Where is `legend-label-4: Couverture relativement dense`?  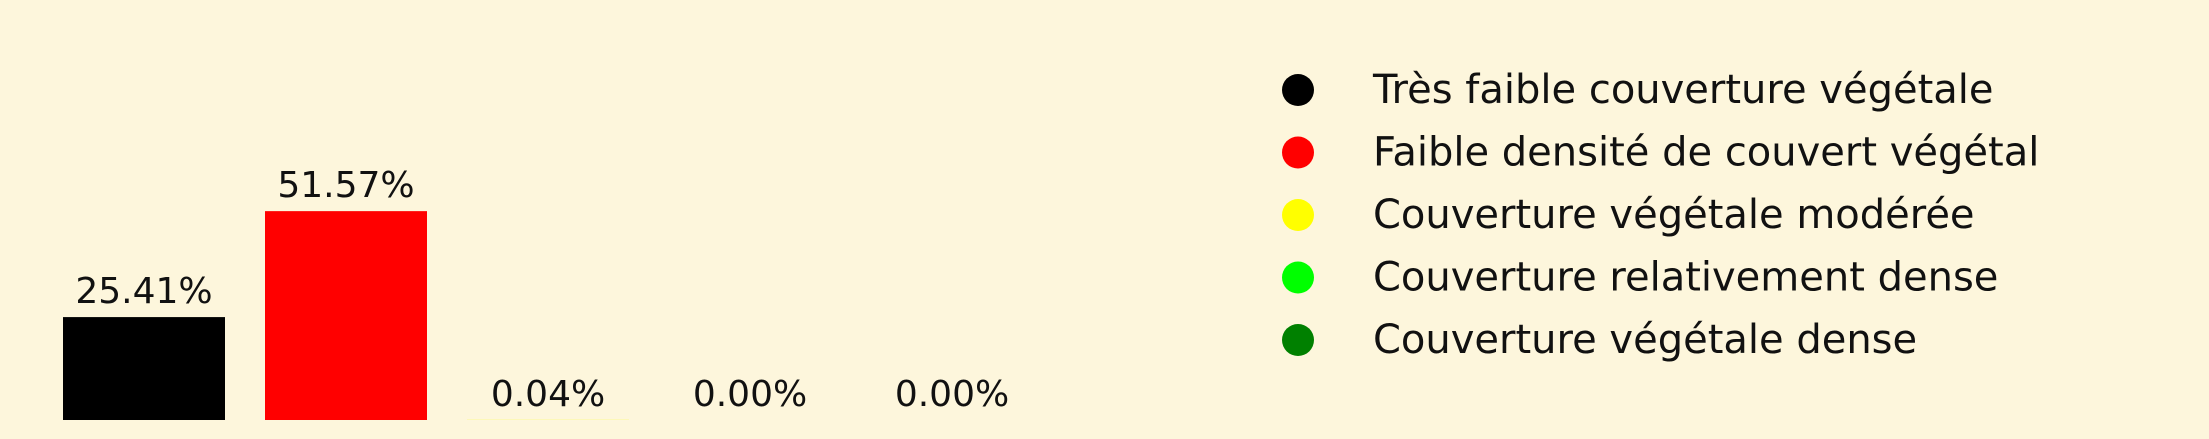 legend-label-4: Couverture relativement dense is located at coordinates (1685, 278).